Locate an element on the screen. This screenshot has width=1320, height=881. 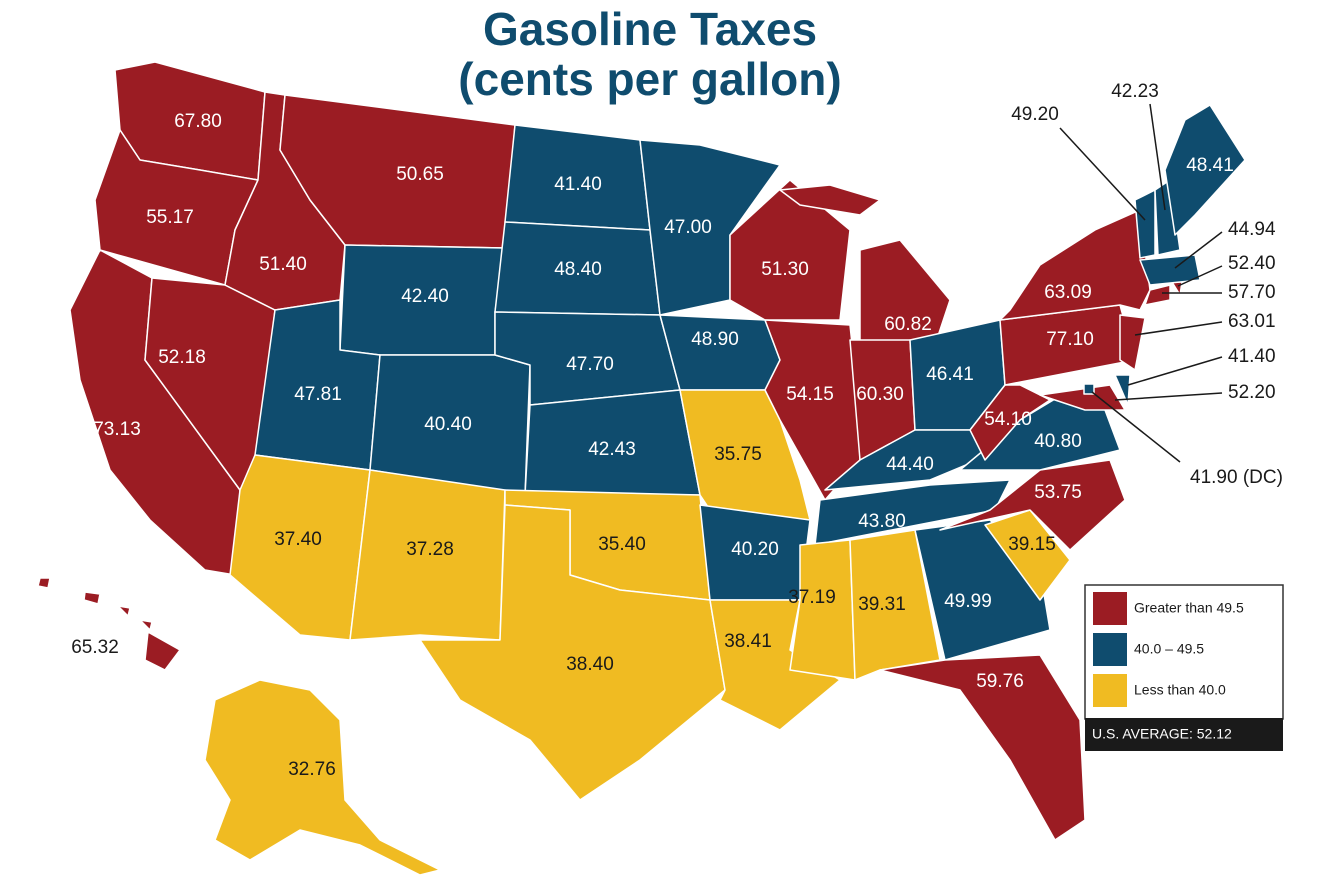
value-label: 39.31 is located at coordinates (882, 604).